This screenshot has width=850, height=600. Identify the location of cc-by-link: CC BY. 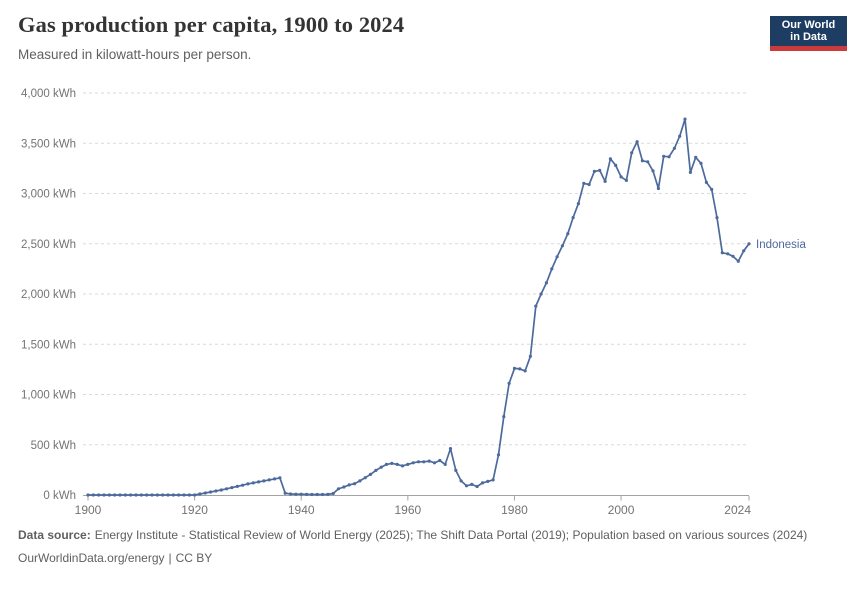
(194, 557).